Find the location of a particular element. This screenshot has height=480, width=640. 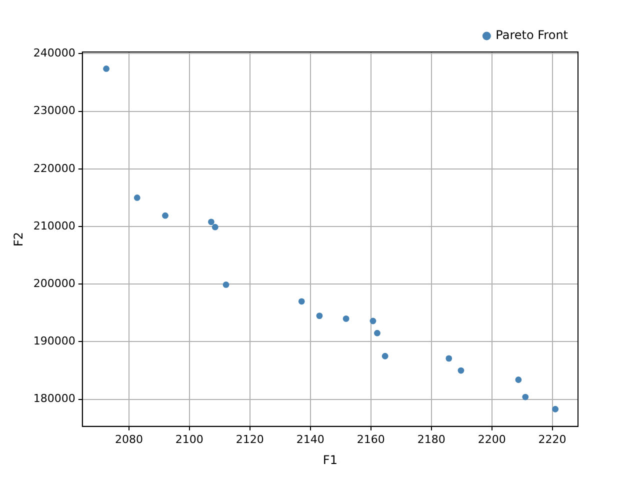

x-tick-label: 2220 is located at coordinates (552, 439).